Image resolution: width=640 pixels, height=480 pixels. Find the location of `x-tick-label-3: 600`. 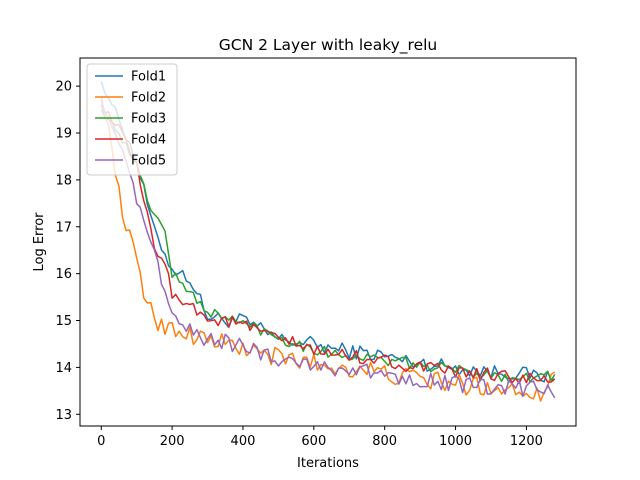

x-tick-label-3: 600 is located at coordinates (313, 441).